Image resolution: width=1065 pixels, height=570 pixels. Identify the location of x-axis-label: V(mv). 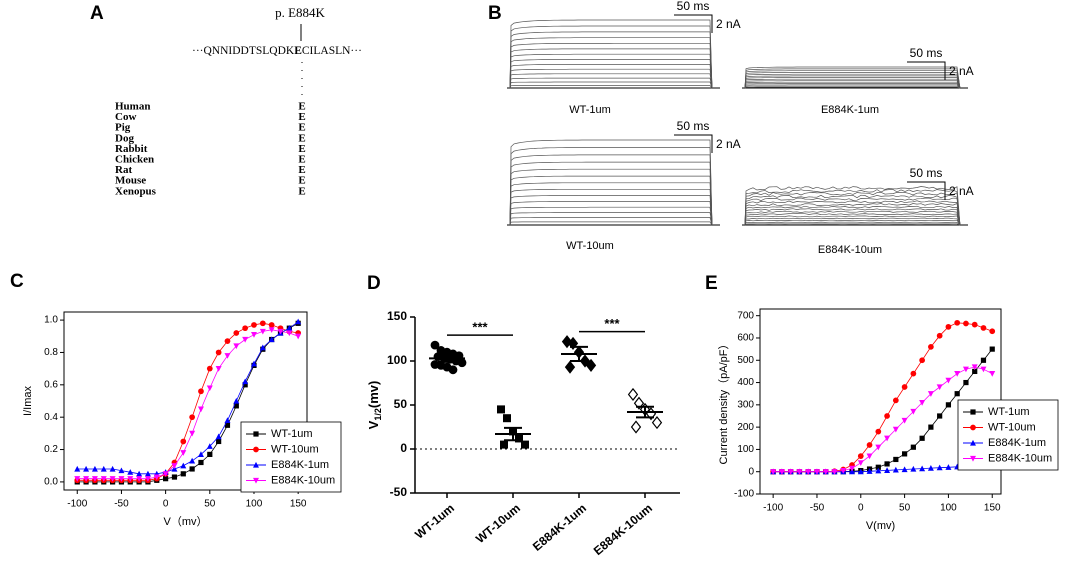
(880, 526).